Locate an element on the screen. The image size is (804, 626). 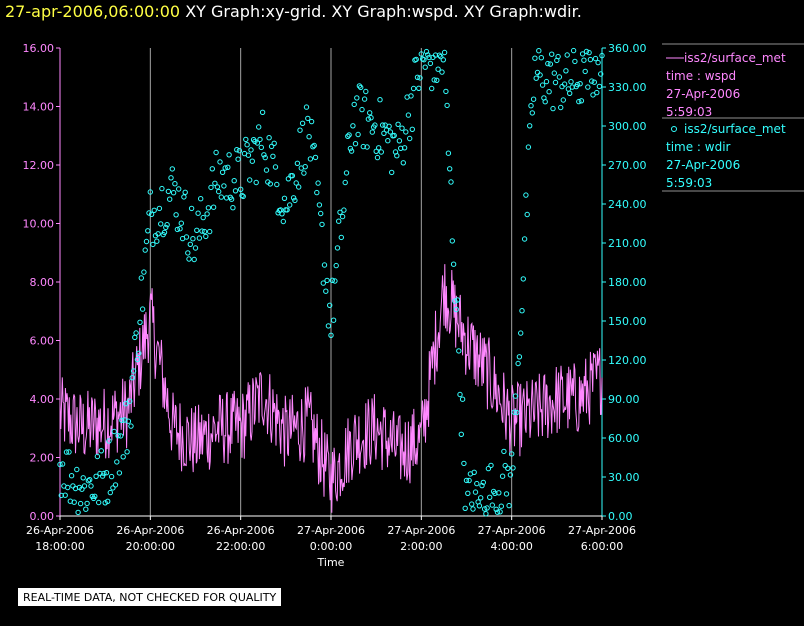
left-tick-label: 8.00 is located at coordinates (42, 282).